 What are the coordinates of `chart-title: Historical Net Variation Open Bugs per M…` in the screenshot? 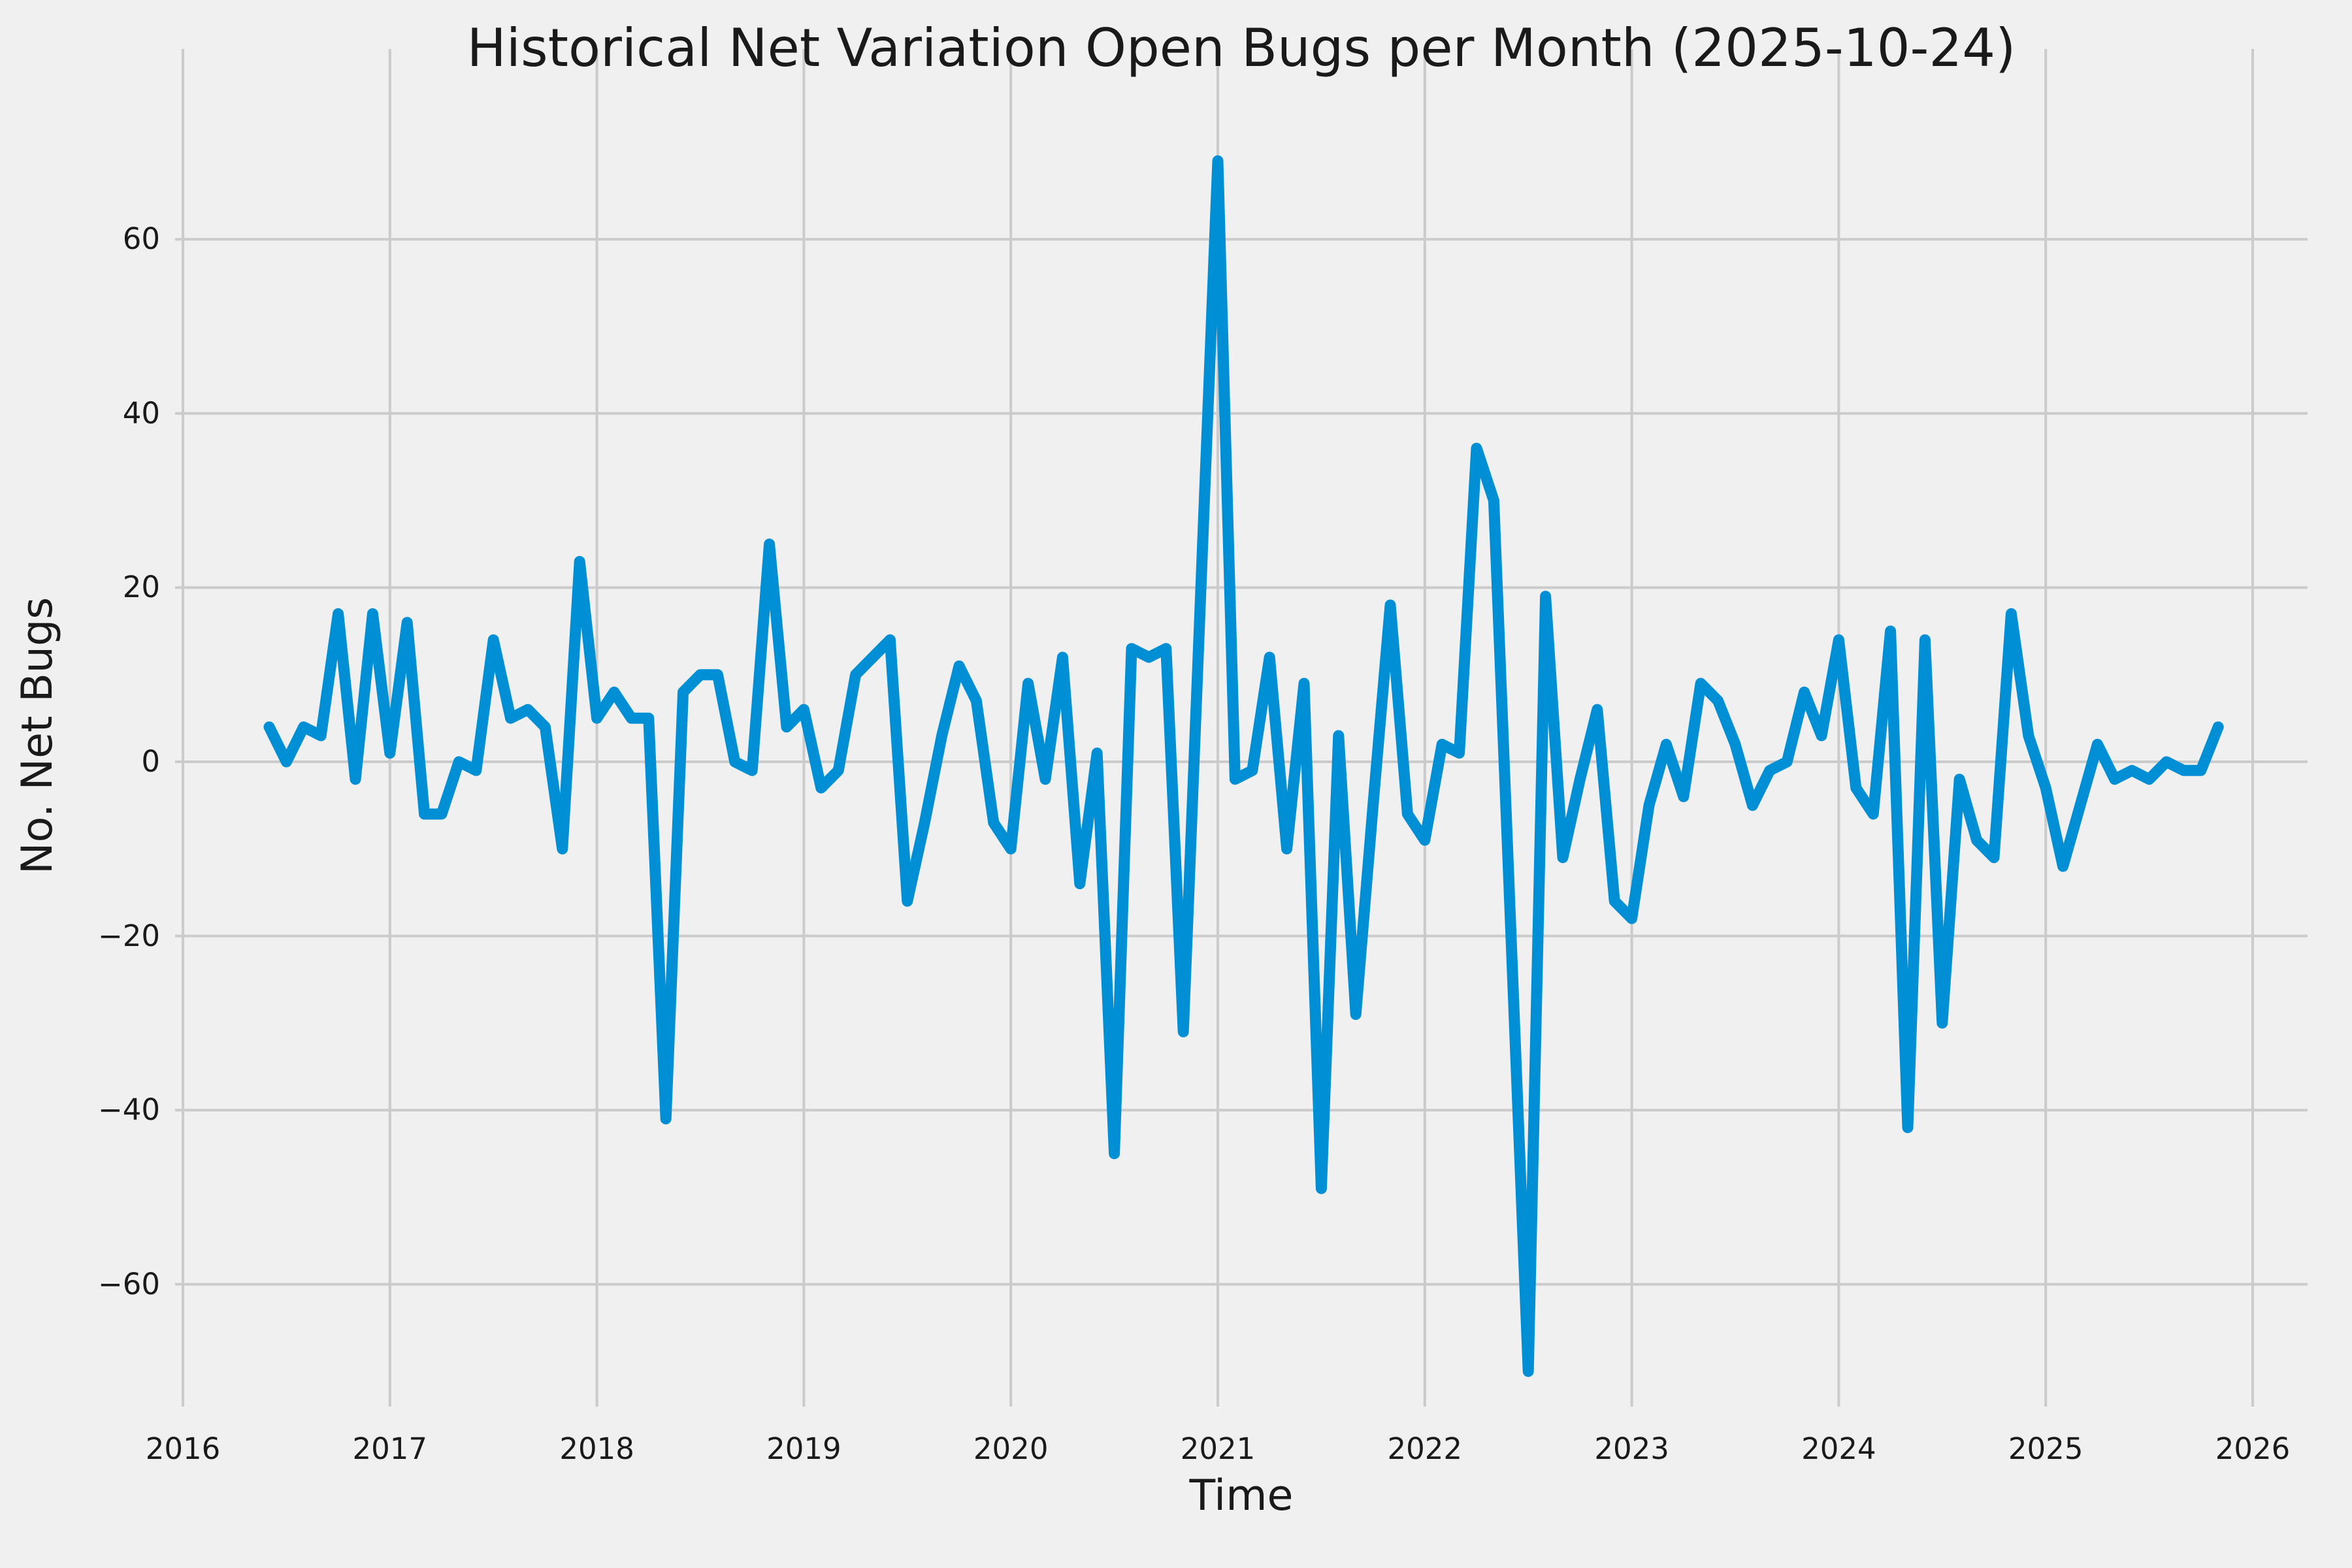 It's located at (1241, 48).